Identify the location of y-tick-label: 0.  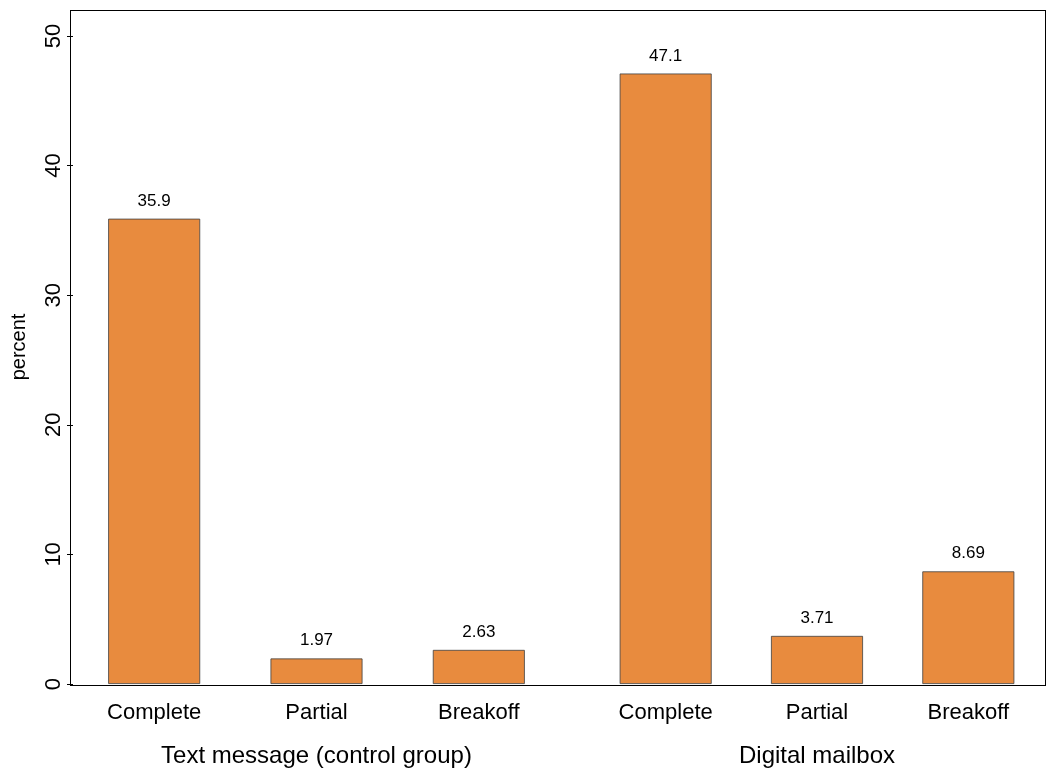
(52, 684).